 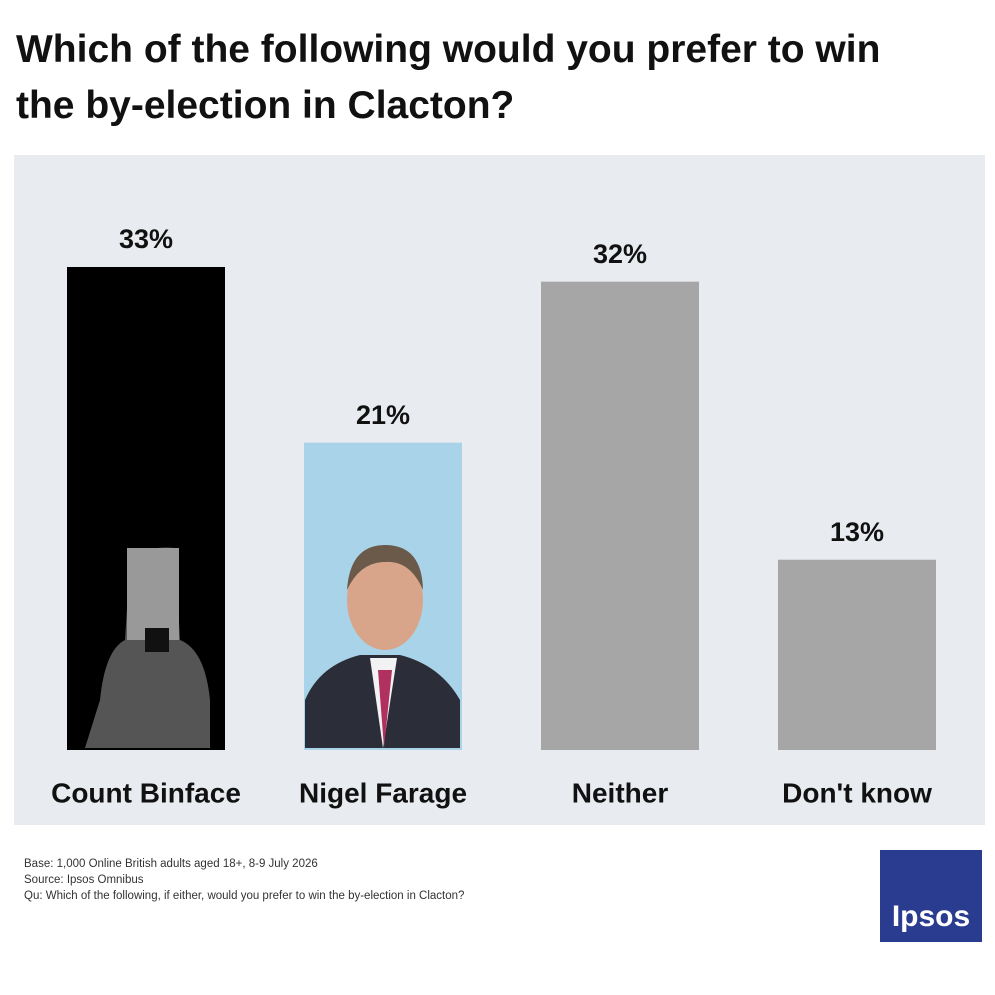 What do you see at coordinates (153, 594) in the screenshot?
I see `binface-bin` at bounding box center [153, 594].